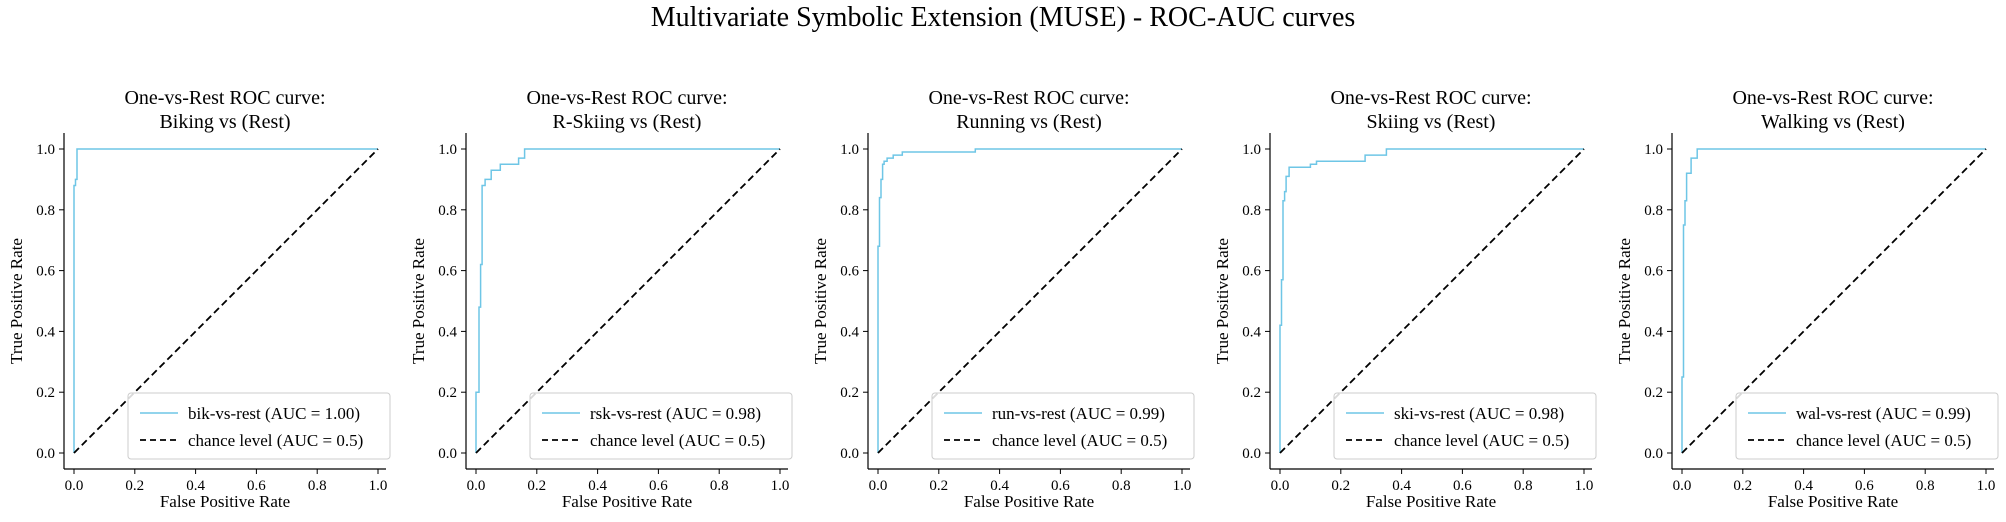 This screenshot has width=2006, height=522. I want to click on panel-title-line: Biking vs (Rest), so click(224, 122).